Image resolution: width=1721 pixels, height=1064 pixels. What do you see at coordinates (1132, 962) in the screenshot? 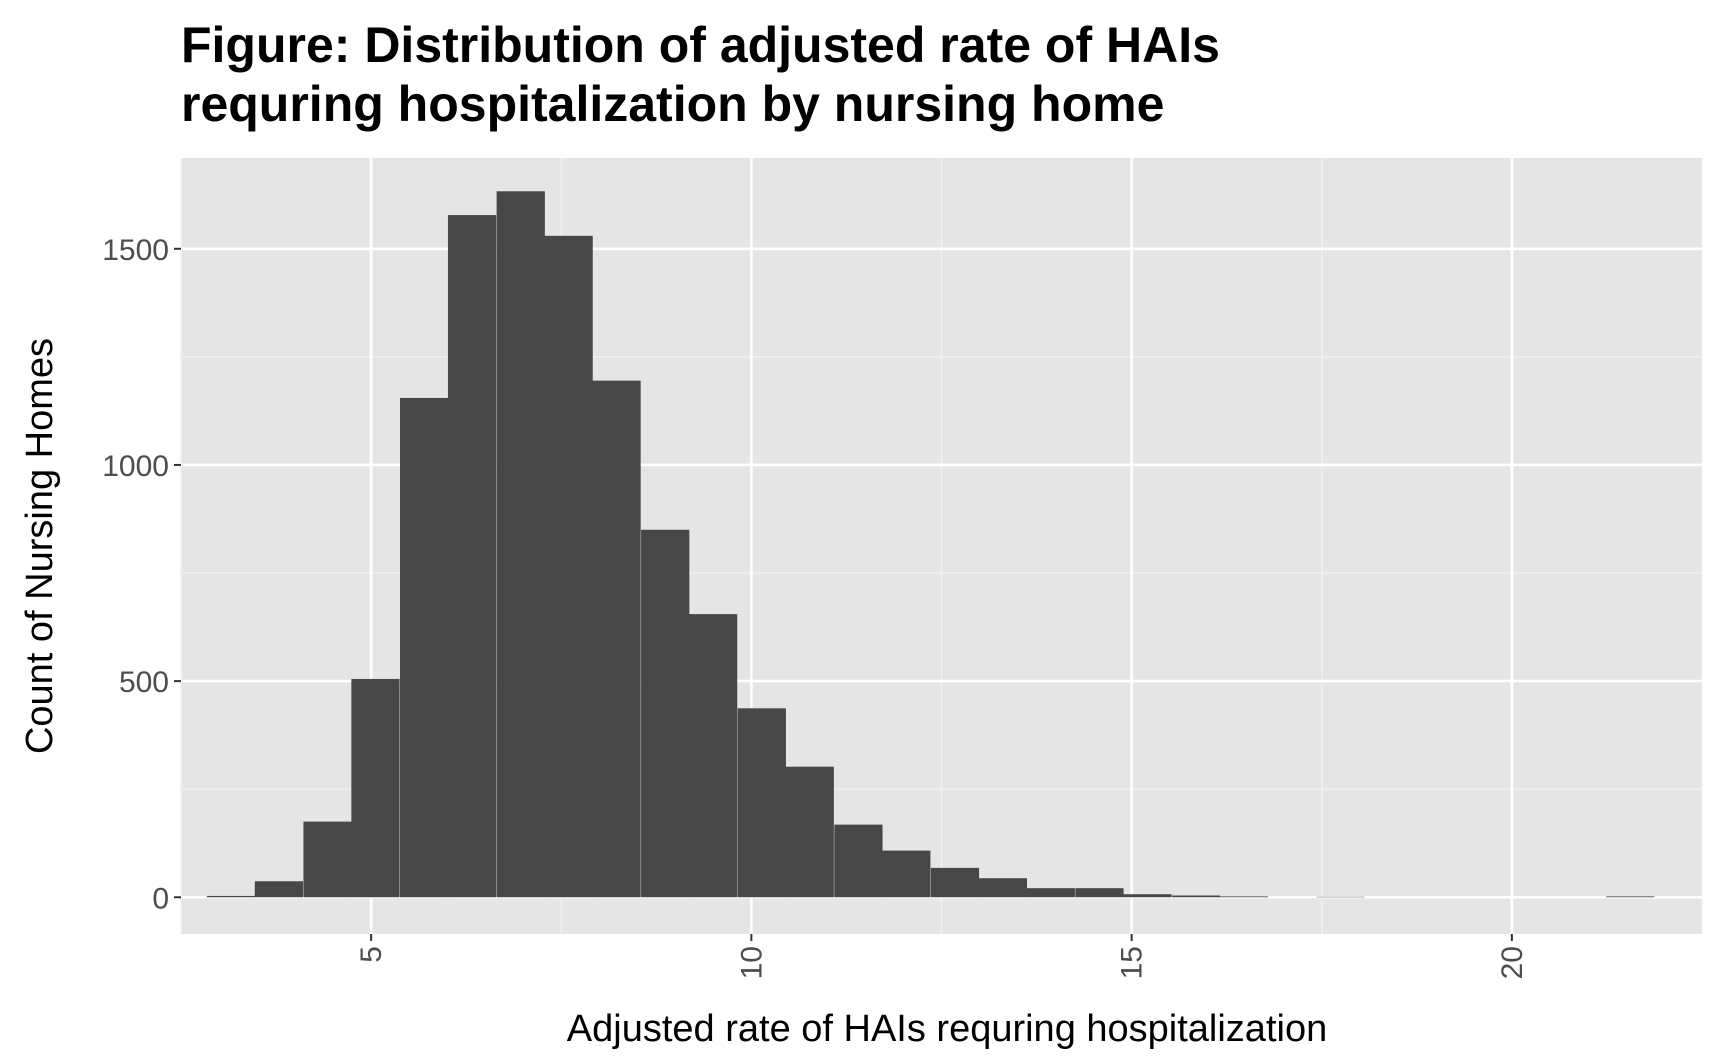
I see `x-tick-label: 15` at bounding box center [1132, 962].